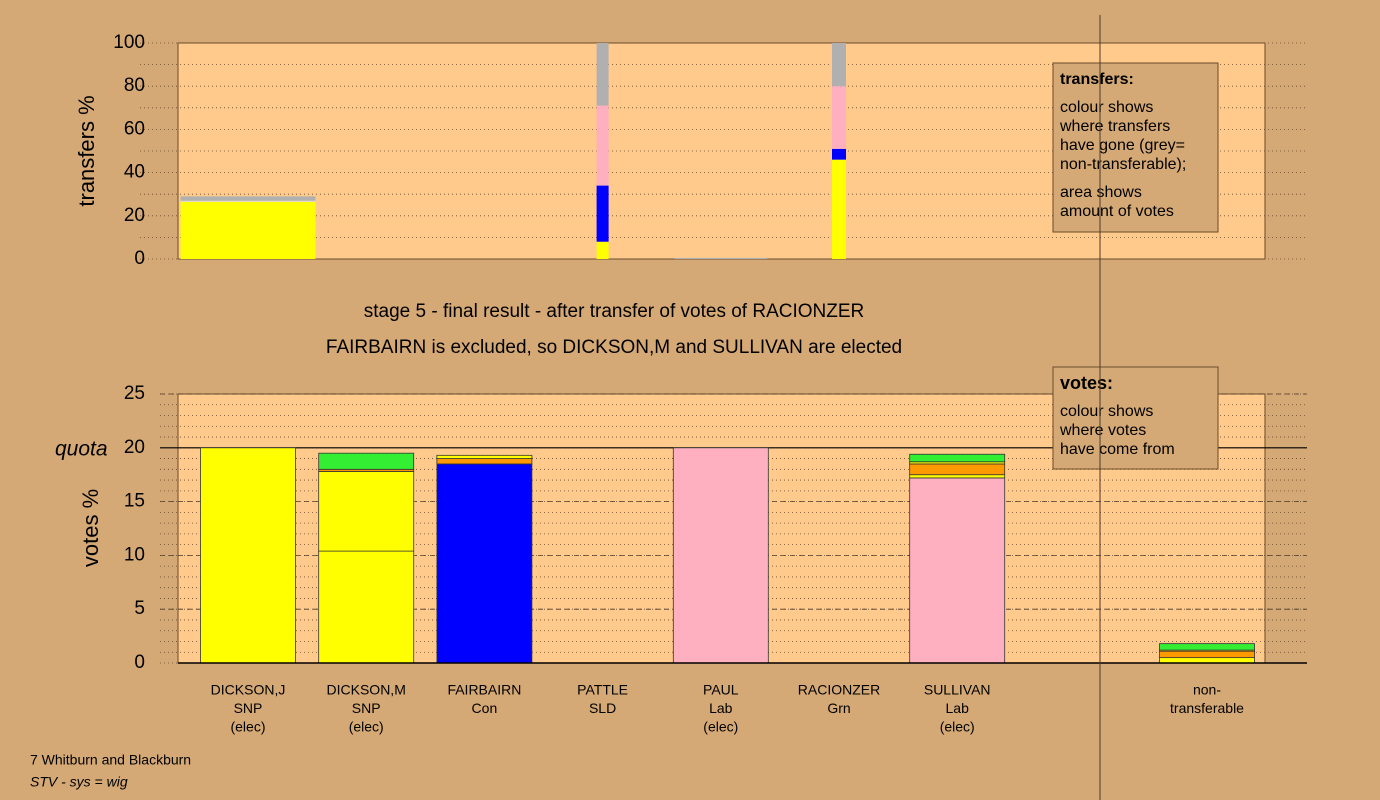  Describe the element at coordinates (1117, 211) in the screenshot. I see `legend-text: amount of votes` at that location.